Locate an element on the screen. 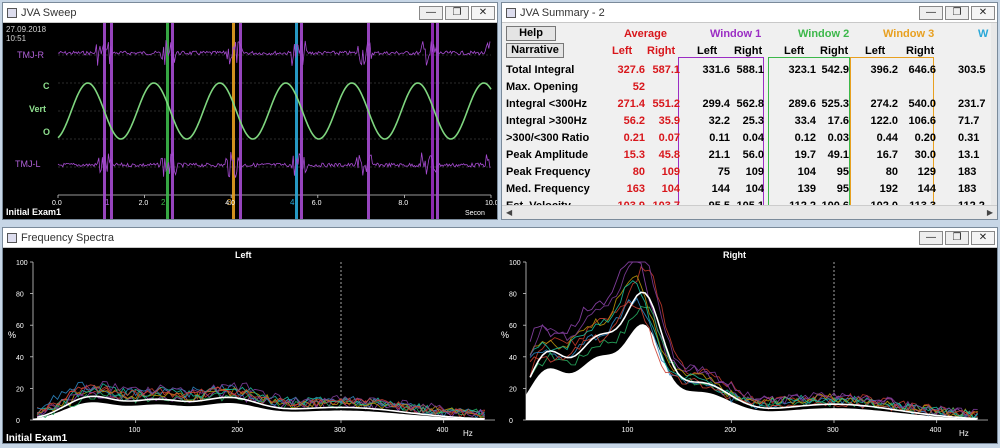 The width and height of the screenshot is (1000, 448). average-spectrum-line is located at coordinates (753, 355).